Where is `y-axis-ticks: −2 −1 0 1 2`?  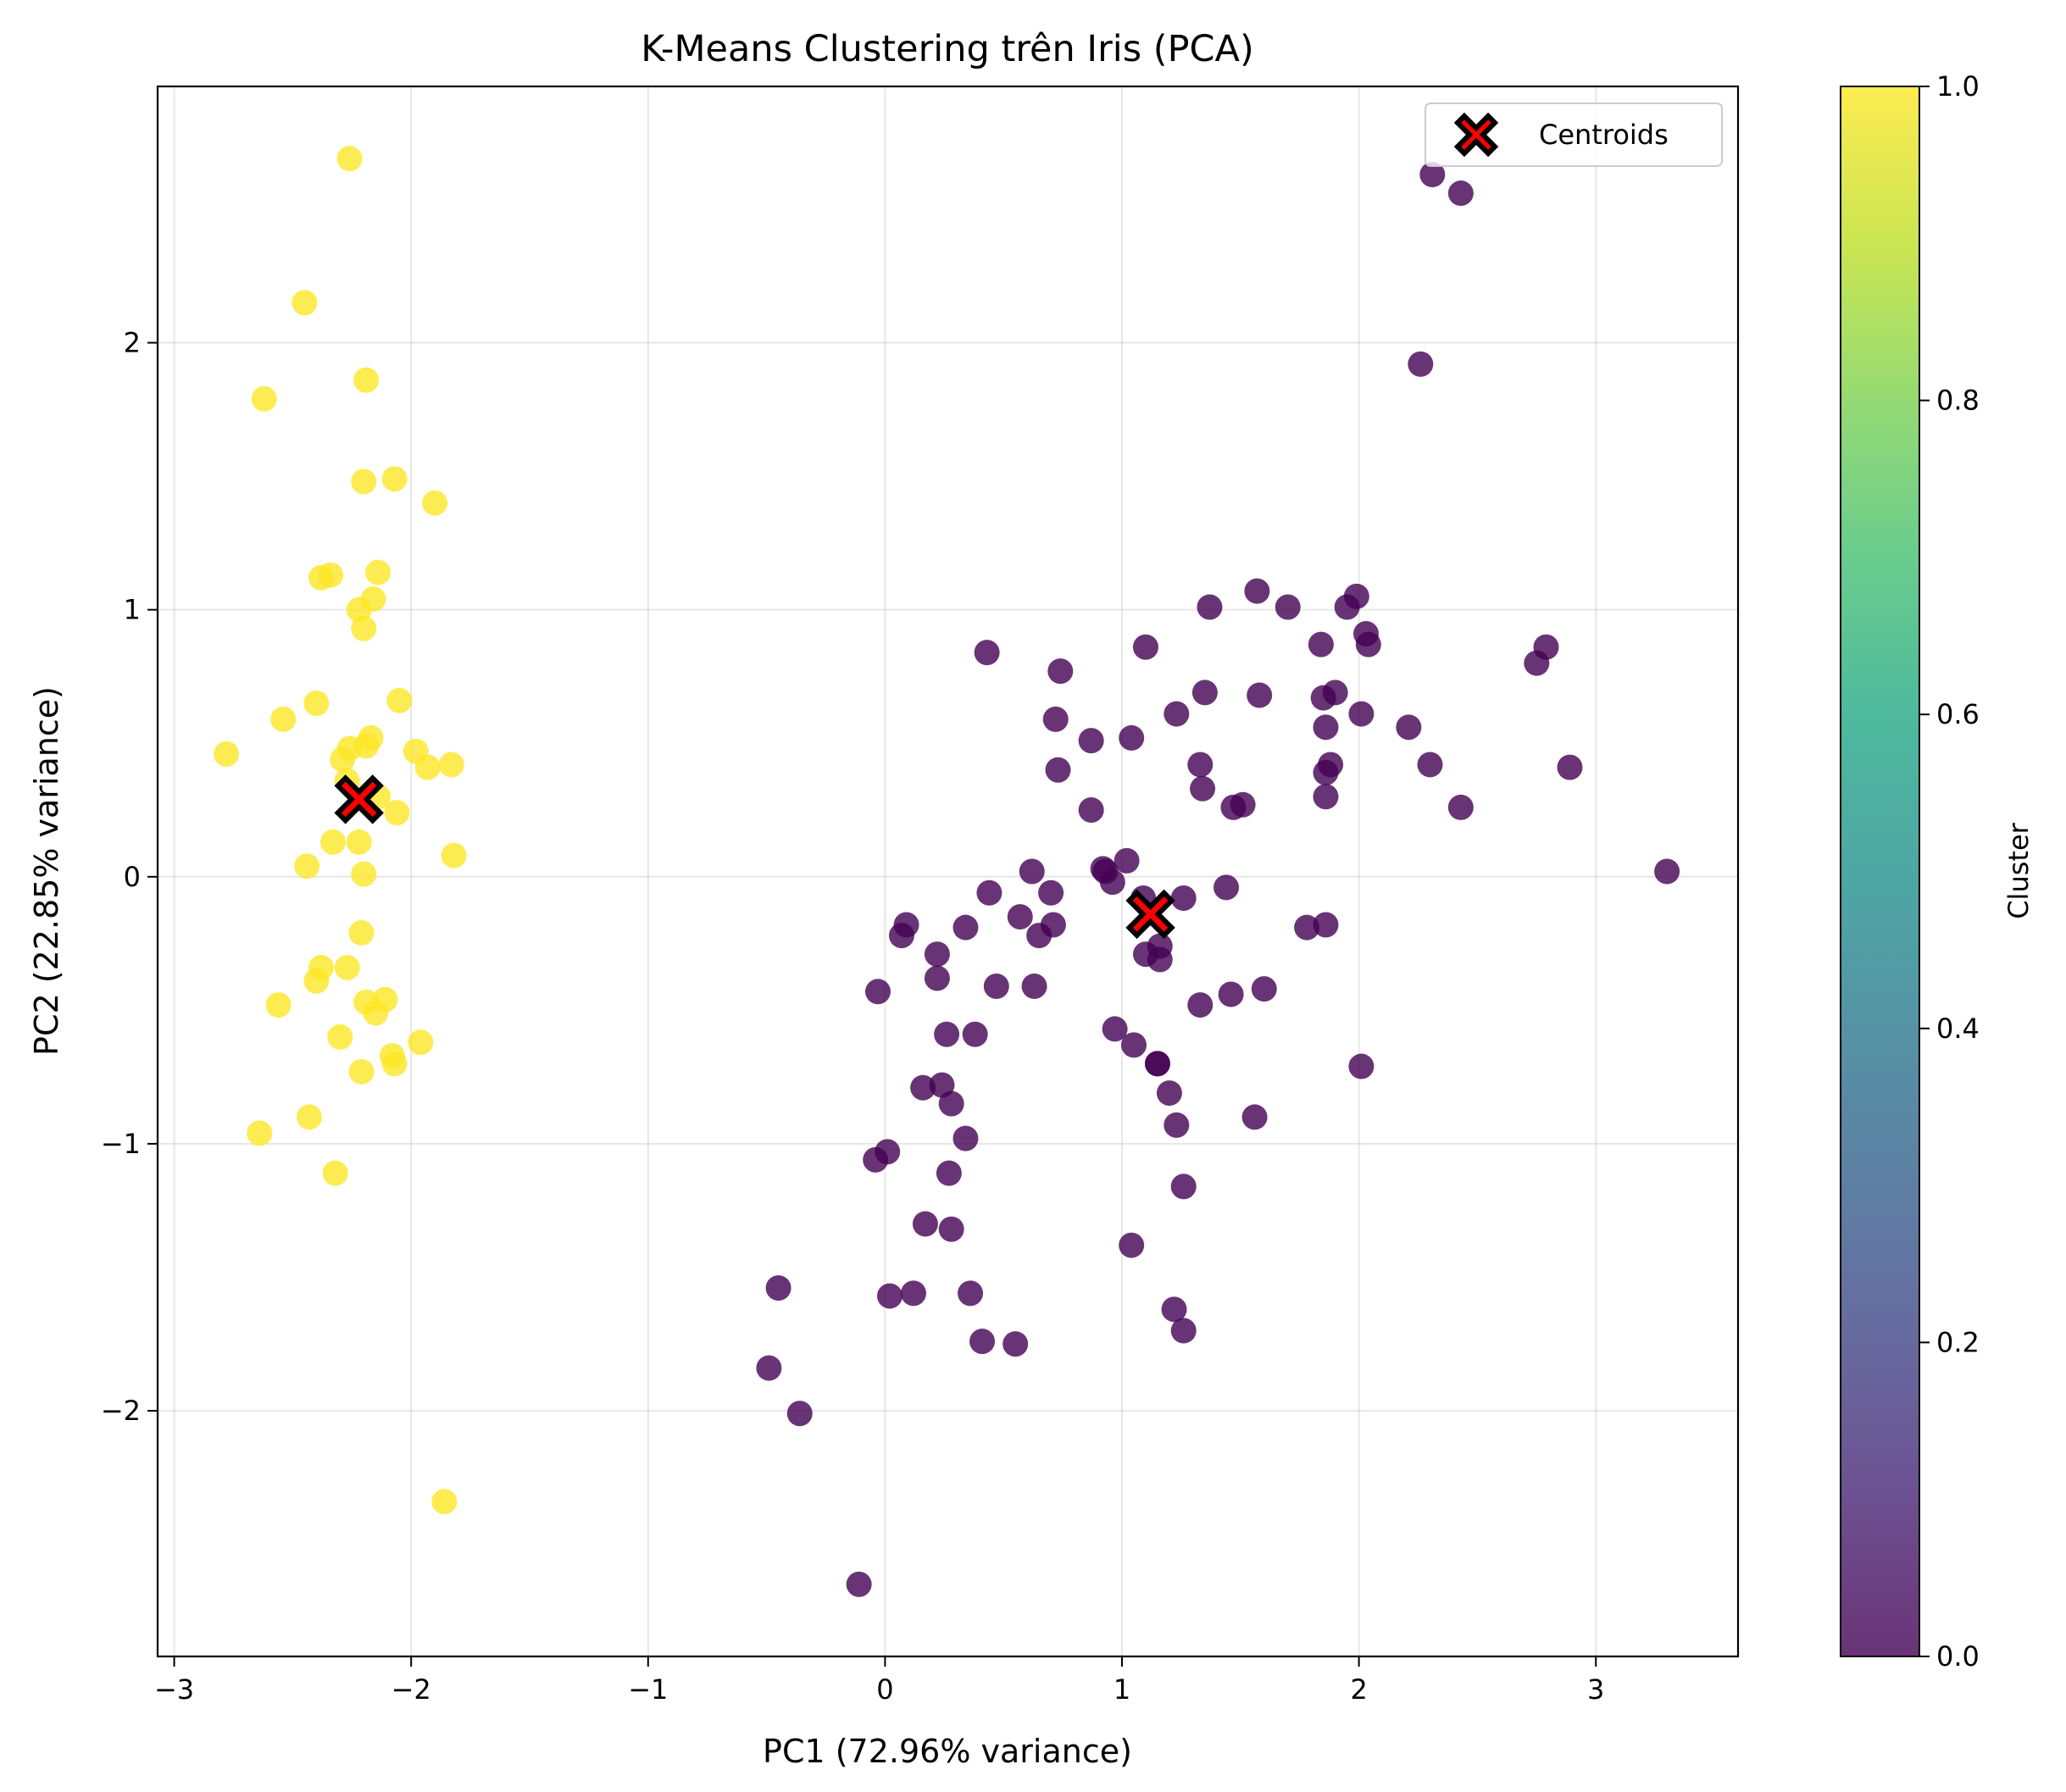
y-axis-ticks: −2 −1 0 1 2 is located at coordinates (129, 877).